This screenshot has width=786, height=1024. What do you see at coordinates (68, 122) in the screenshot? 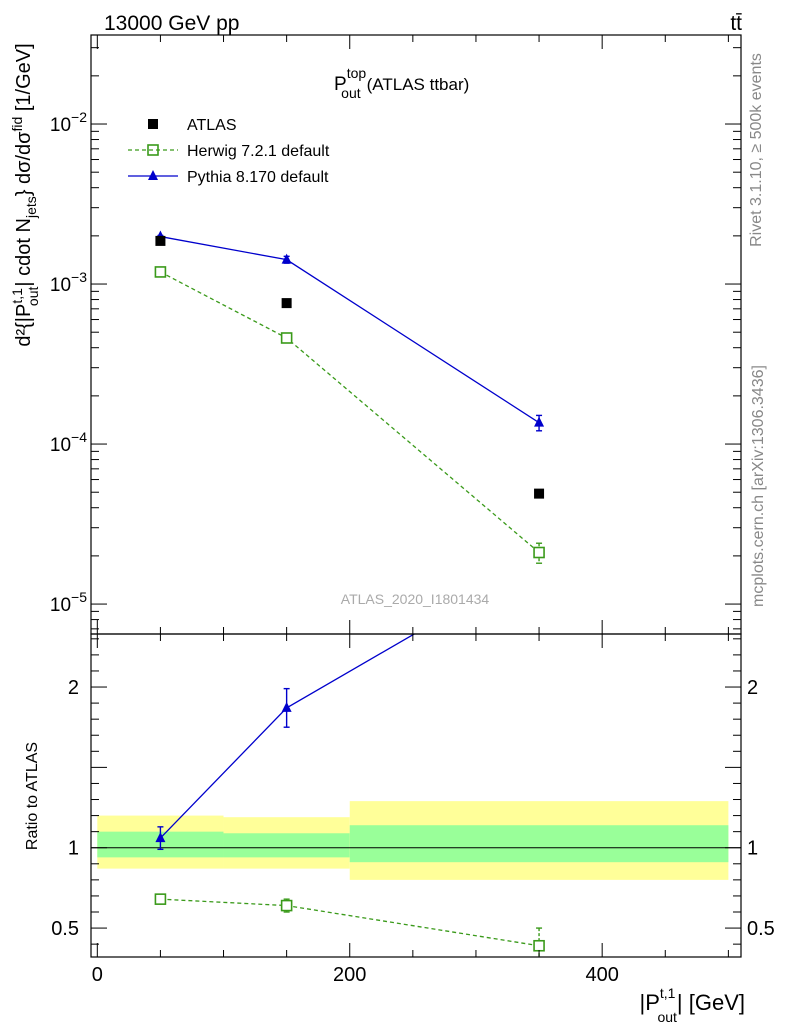
I see `main-ytick-label-3: 10⁻²` at bounding box center [68, 122].